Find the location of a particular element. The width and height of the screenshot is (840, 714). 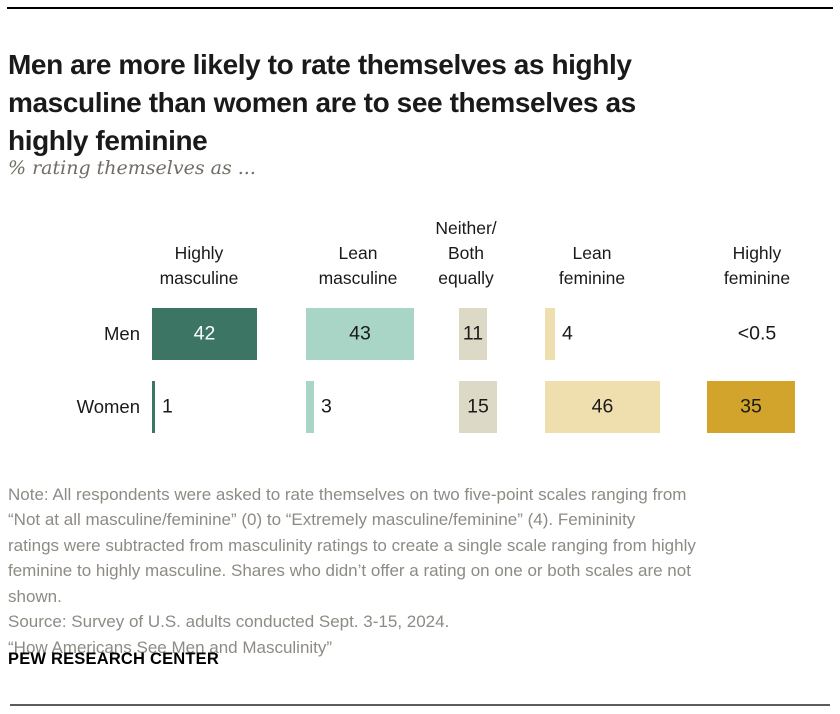

bar-value-label: 35 is located at coordinates (751, 406).